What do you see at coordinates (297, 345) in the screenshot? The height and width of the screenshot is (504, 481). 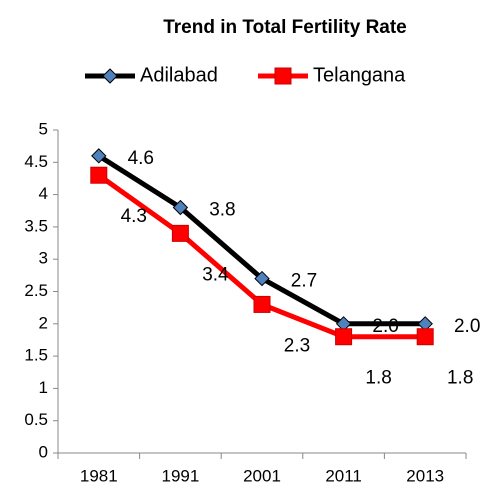 I see `data-label: 2.3` at bounding box center [297, 345].